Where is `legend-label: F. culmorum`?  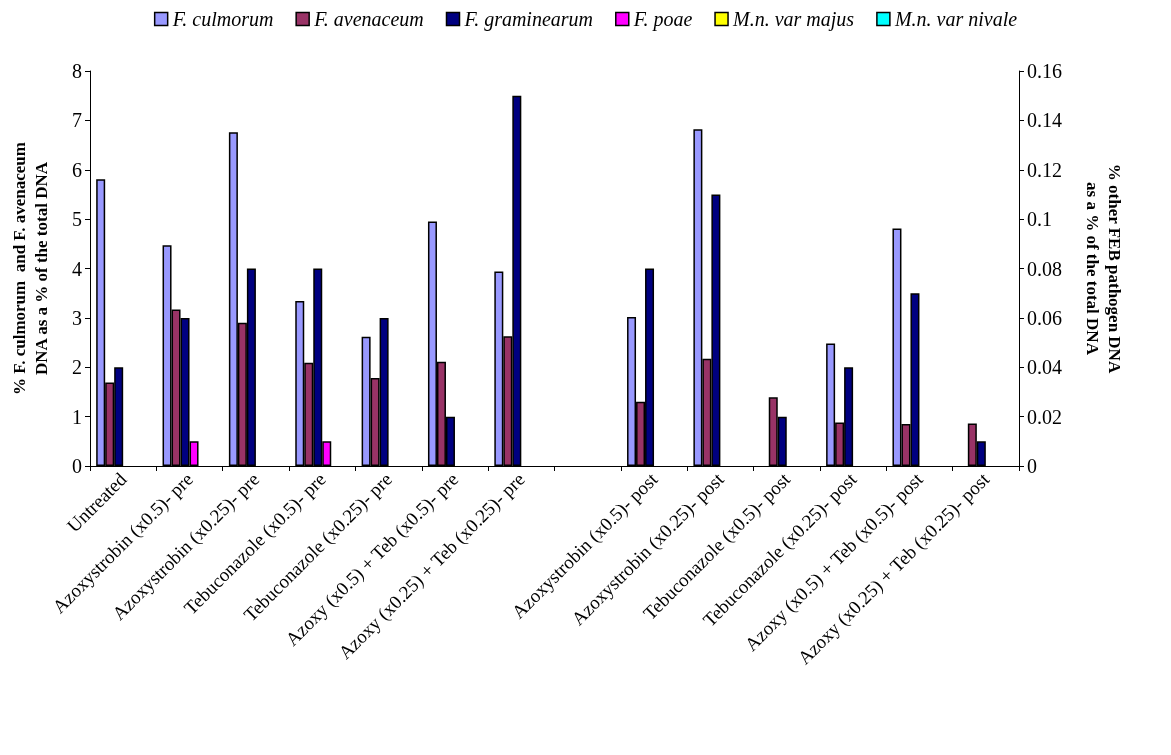 legend-label: F. culmorum is located at coordinates (222, 19).